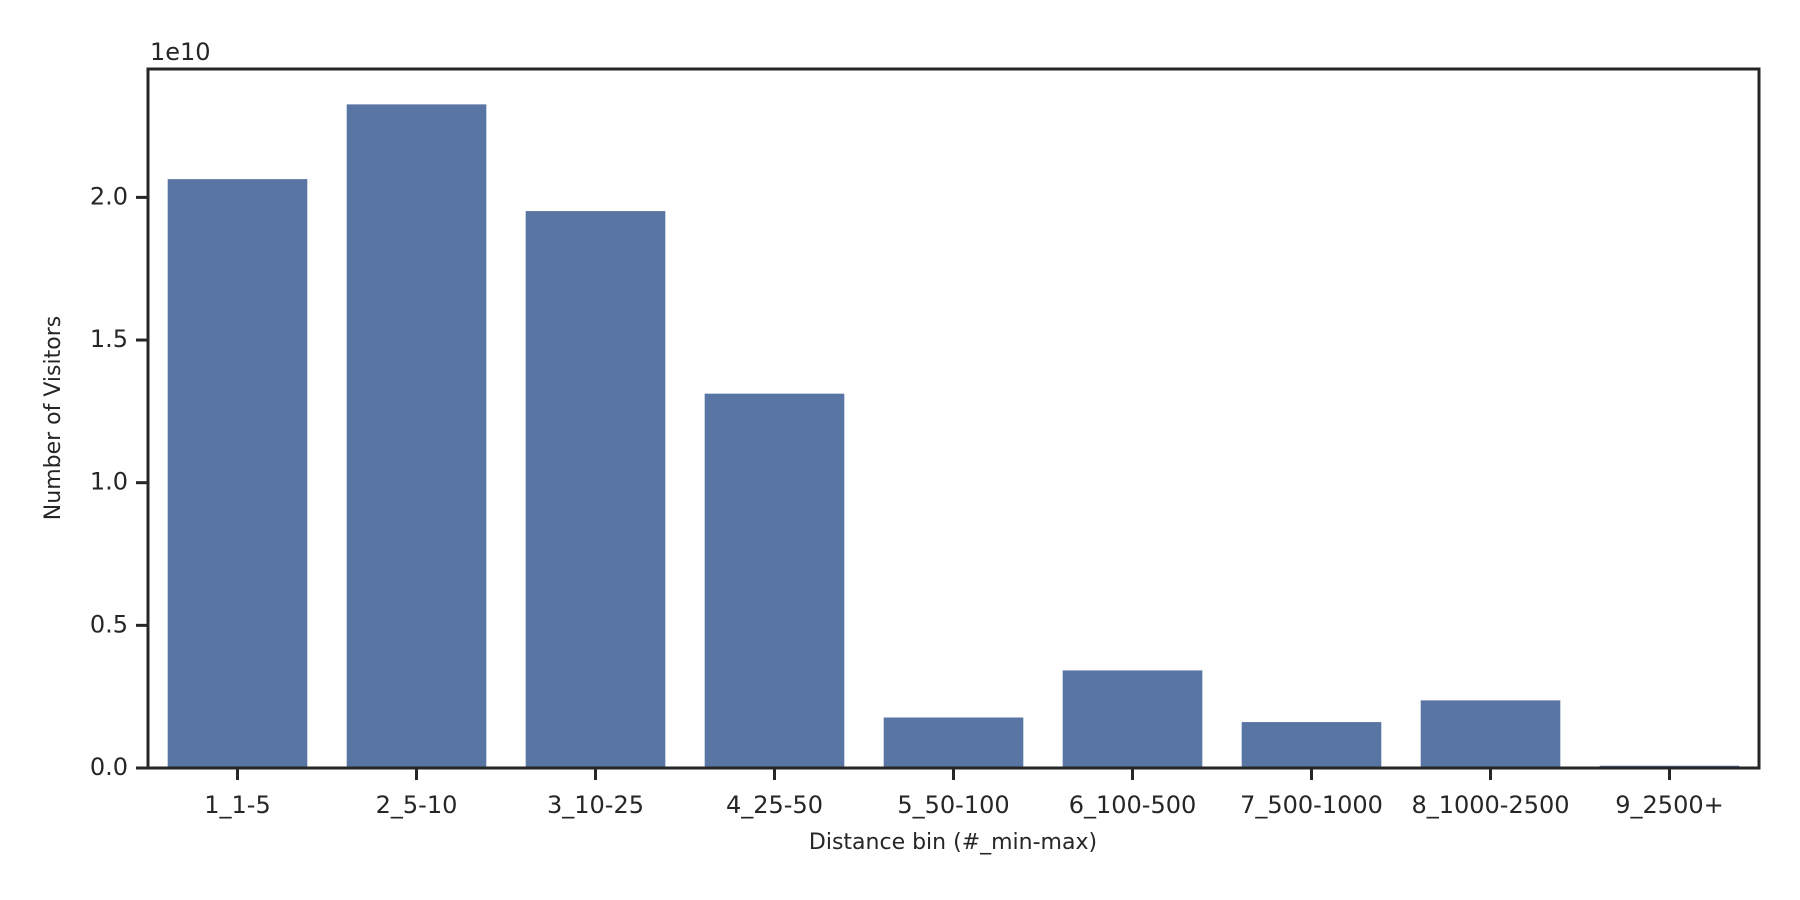 The image size is (1800, 900). What do you see at coordinates (109, 624) in the screenshot?
I see `y-tick-label: 0.5` at bounding box center [109, 624].